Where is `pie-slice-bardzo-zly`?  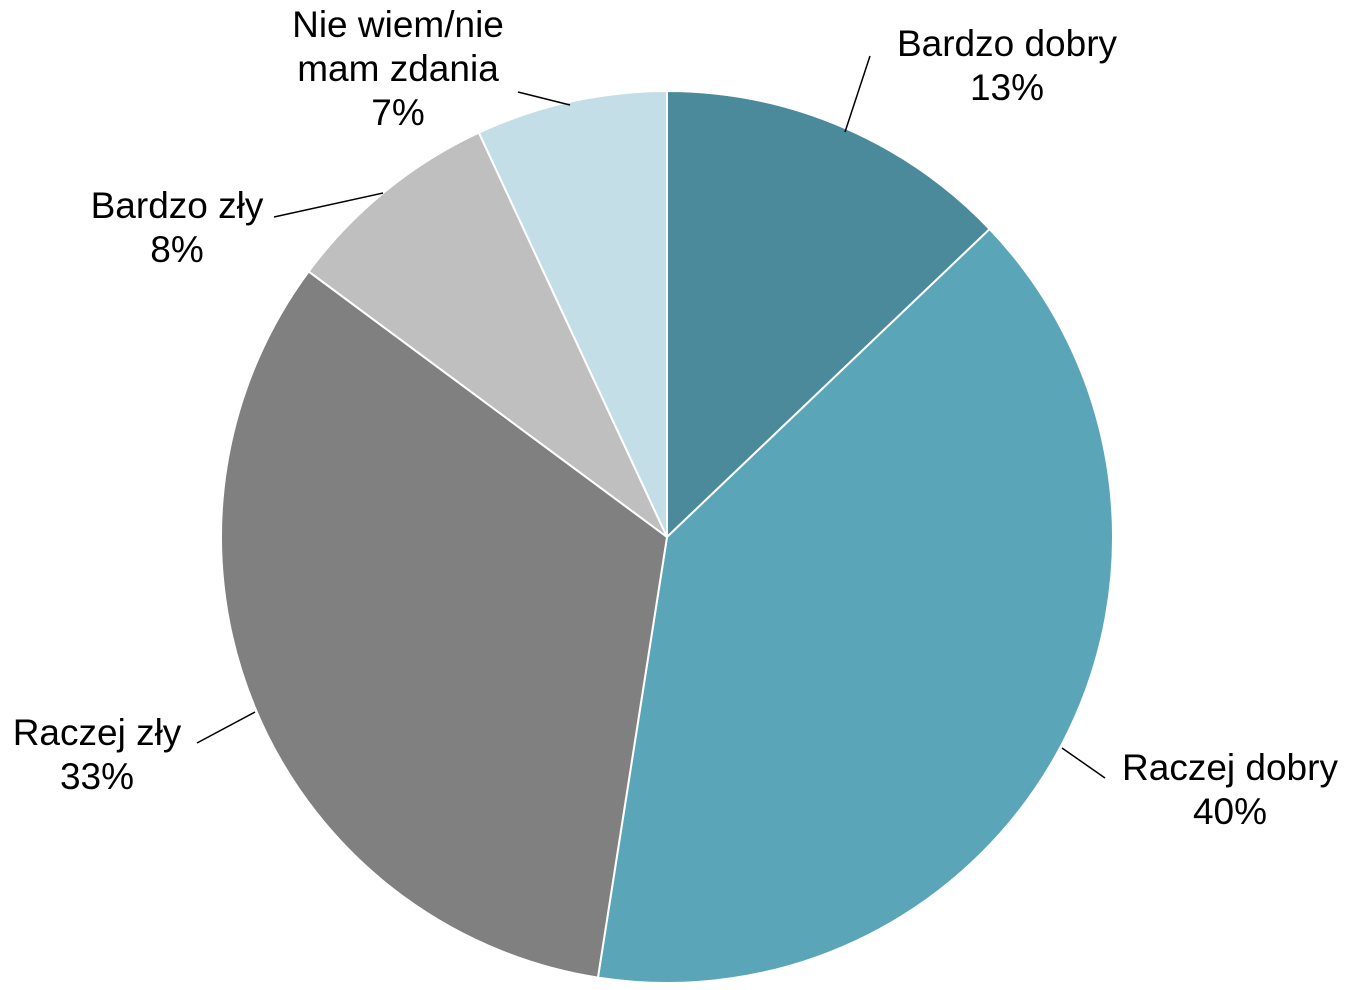 pie-slice-bardzo-zly is located at coordinates (487, 334).